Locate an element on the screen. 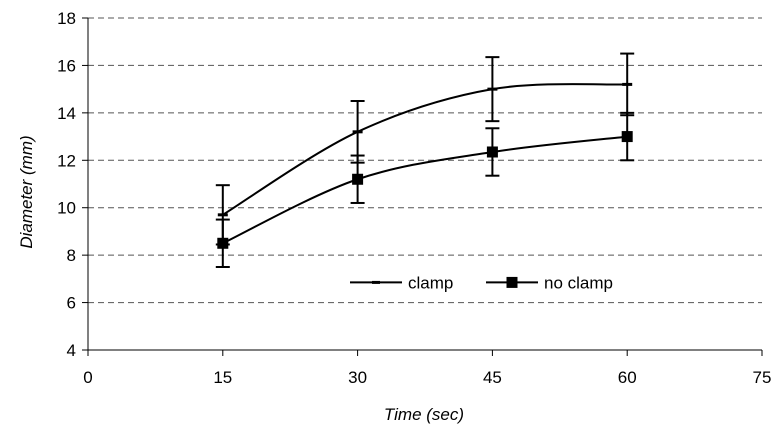  legend: clamp no clamp is located at coordinates (481, 282).